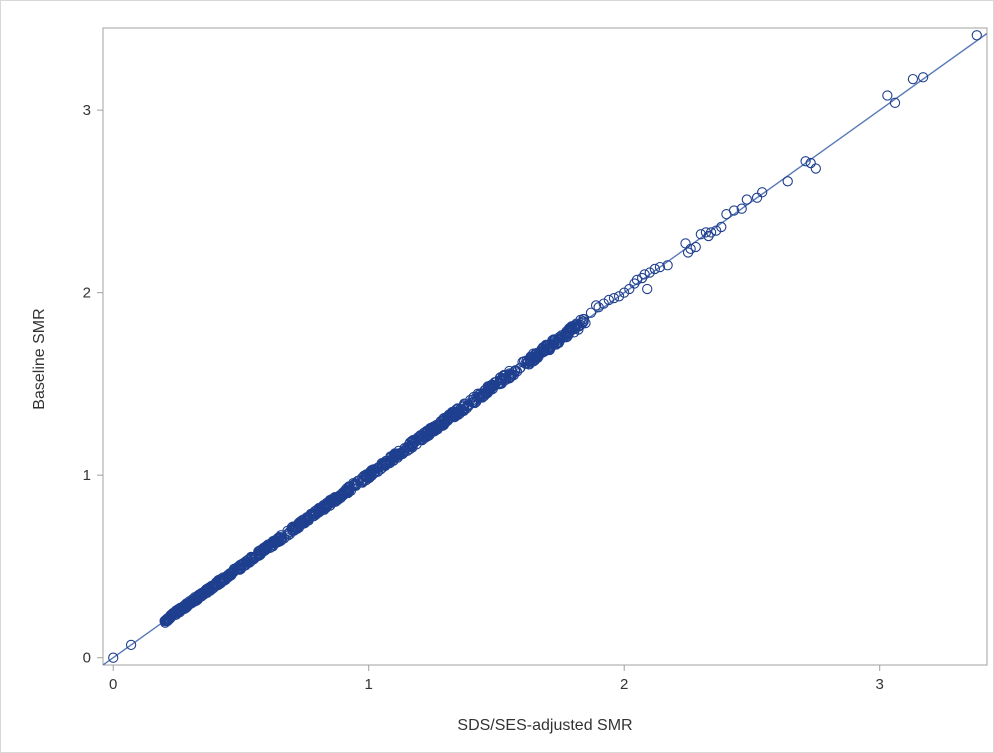  What do you see at coordinates (544, 725) in the screenshot?
I see `x-axis-label: SDS/SES-adjusted SMR` at bounding box center [544, 725].